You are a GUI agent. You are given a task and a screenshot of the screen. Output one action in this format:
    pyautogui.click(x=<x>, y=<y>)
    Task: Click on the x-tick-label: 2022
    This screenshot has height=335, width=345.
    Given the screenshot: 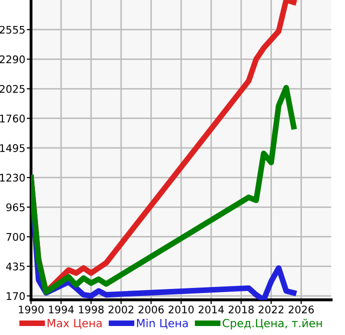 What is the action you would take?
    pyautogui.click(x=271, y=310)
    